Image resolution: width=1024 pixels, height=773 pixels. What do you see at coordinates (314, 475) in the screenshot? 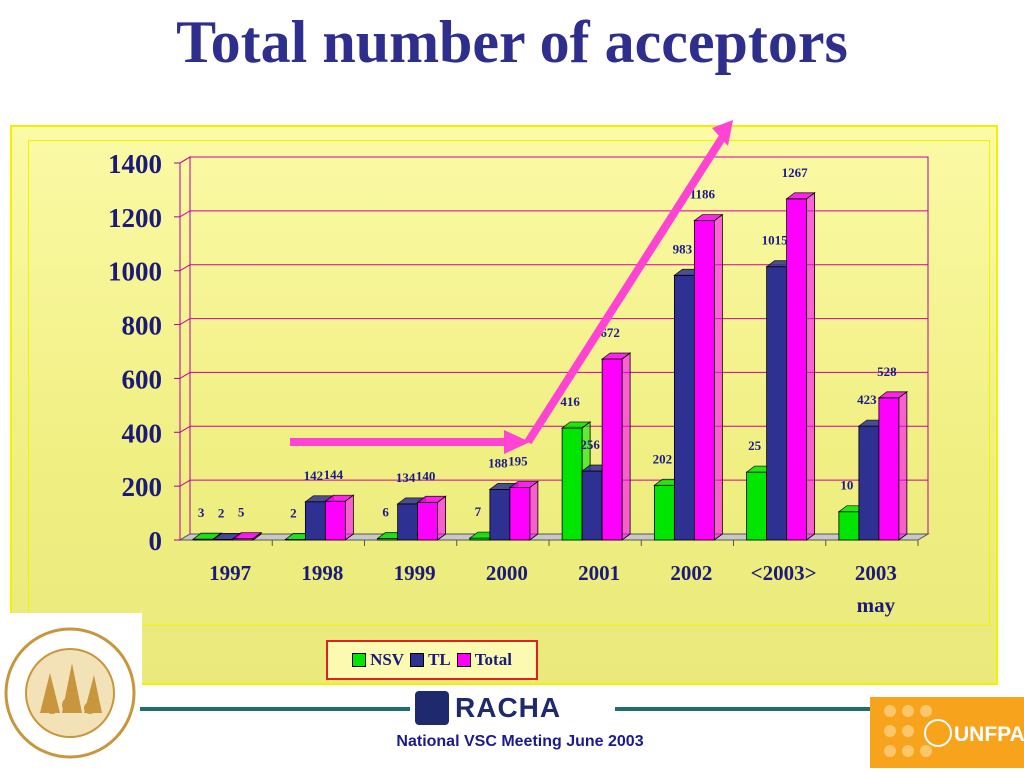
I see `data-label-tl: 142` at bounding box center [314, 475].